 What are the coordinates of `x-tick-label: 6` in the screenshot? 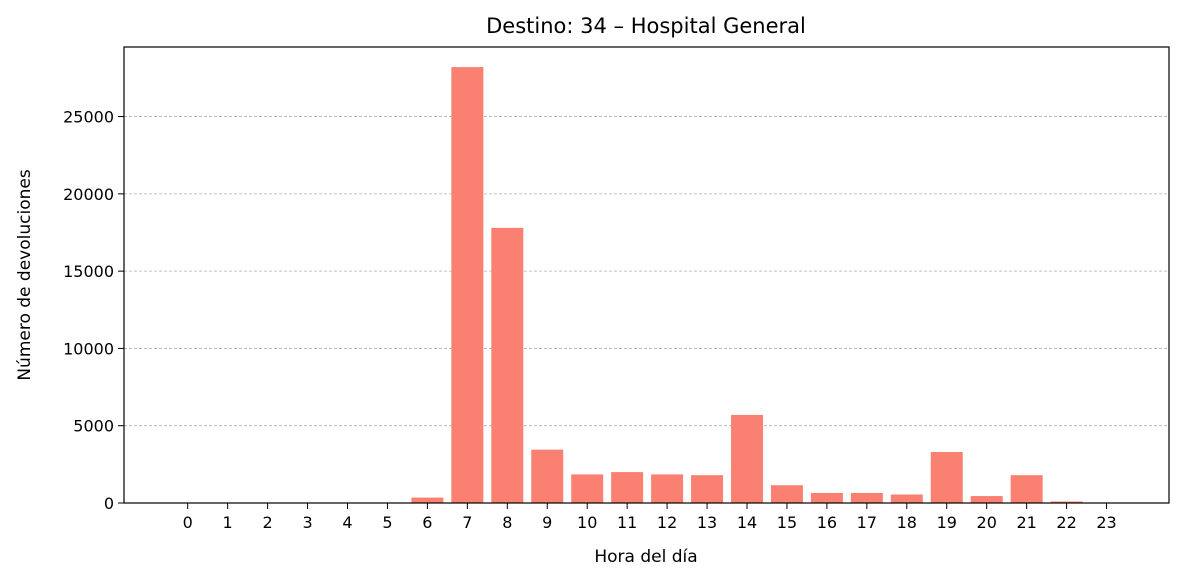 It's located at (427, 522).